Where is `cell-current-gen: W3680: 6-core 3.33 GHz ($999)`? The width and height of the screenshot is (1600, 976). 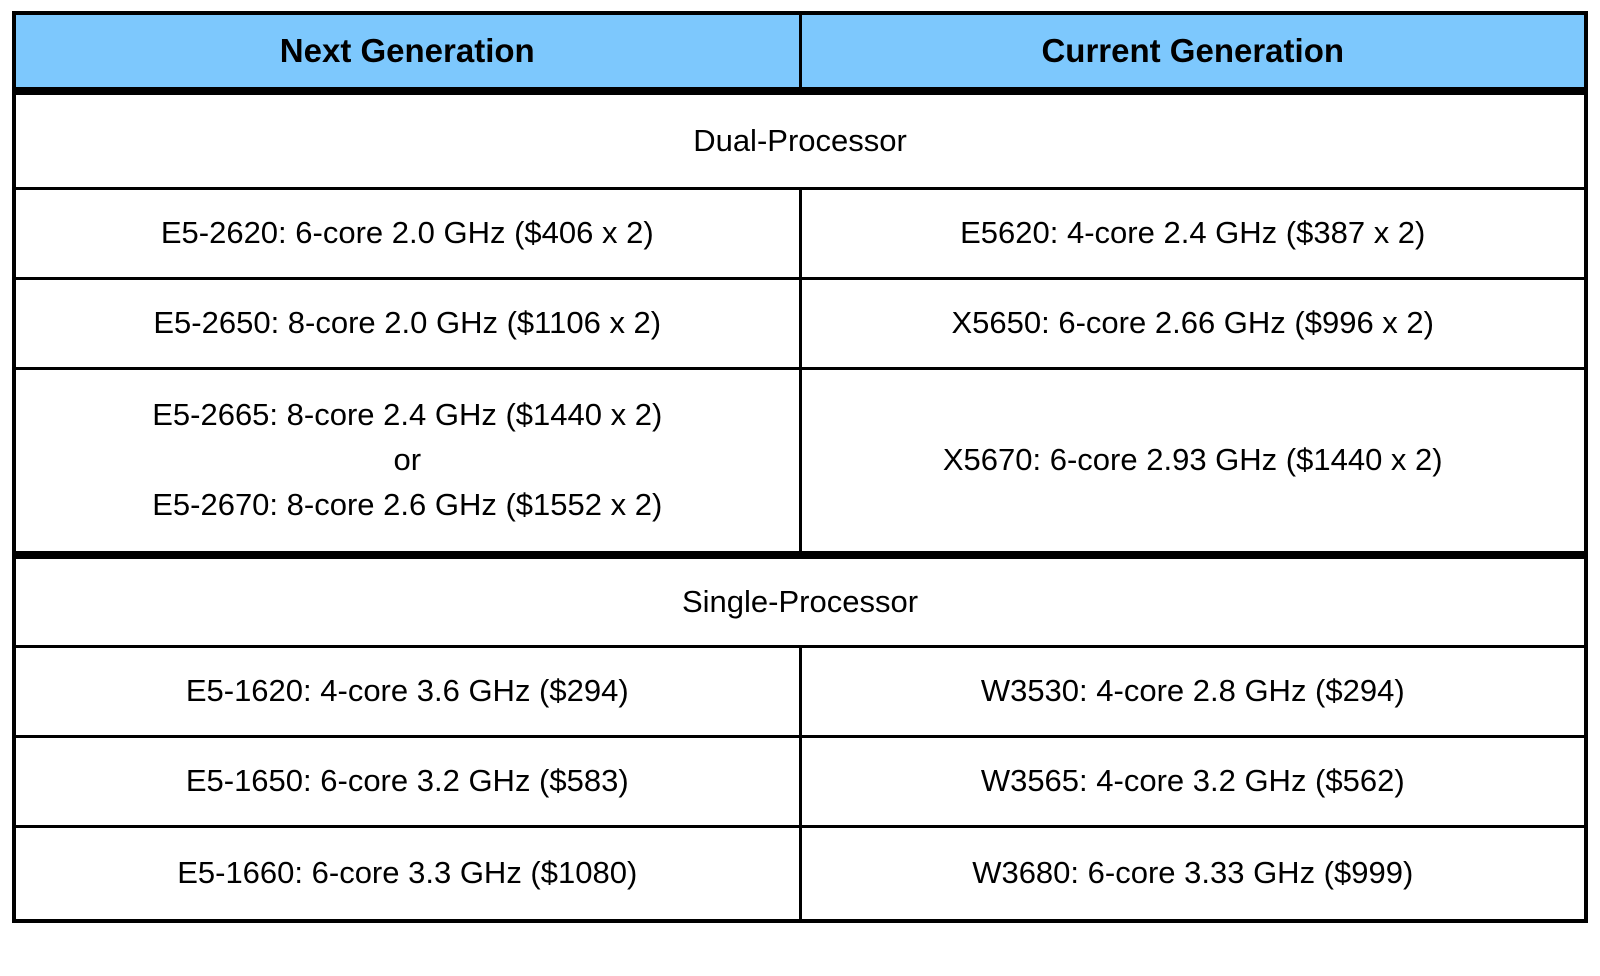
cell-current-gen: W3680: 6-core 3.33 GHz ($999) is located at coordinates (1191, 873).